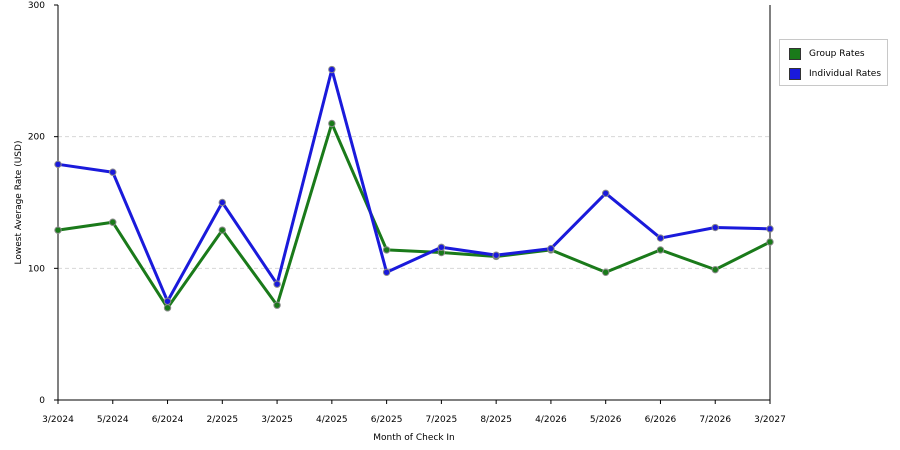  I want to click on x-tick-label: 2/2025, so click(222, 420).